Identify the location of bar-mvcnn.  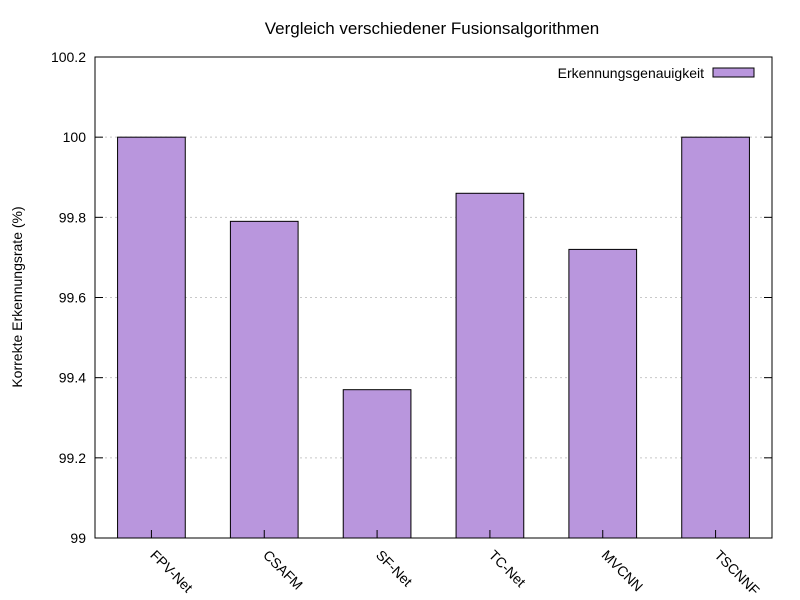
(603, 393).